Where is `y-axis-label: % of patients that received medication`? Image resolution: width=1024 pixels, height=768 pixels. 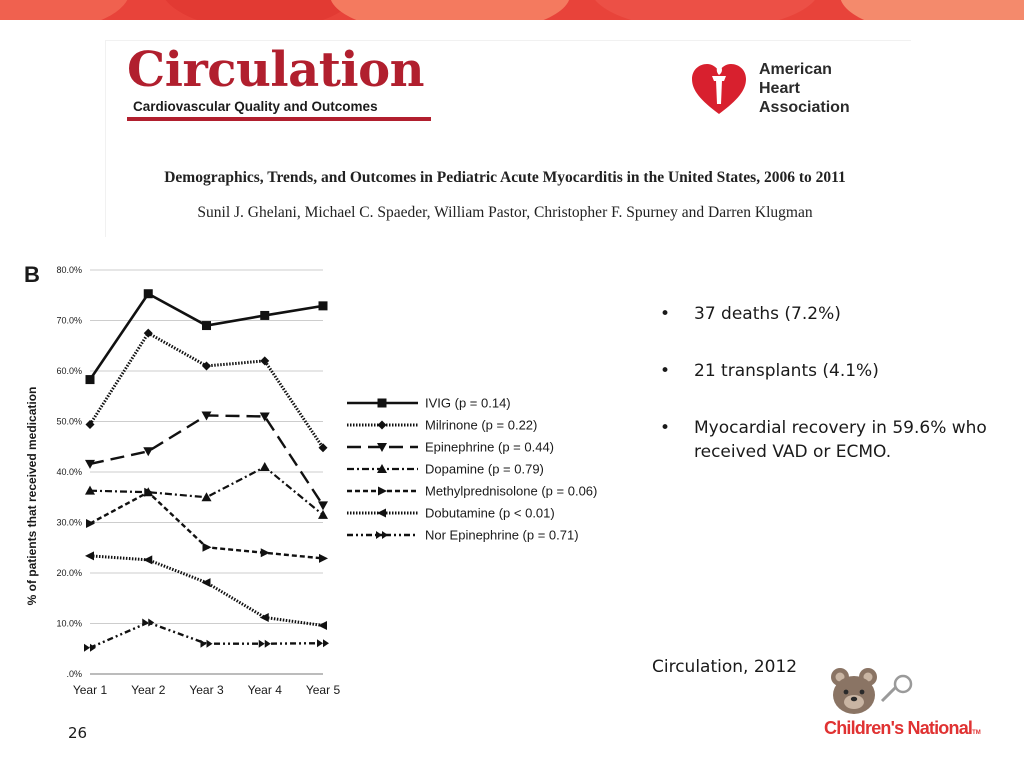
y-axis-label: % of patients that received medication is located at coordinates (32, 496).